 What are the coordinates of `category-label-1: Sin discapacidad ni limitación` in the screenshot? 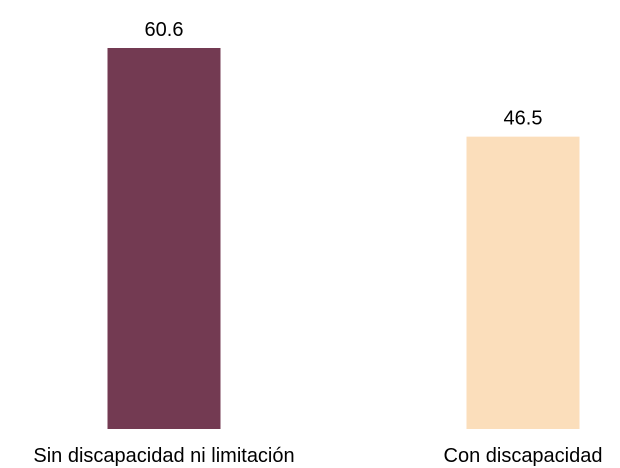 It's located at (163, 456).